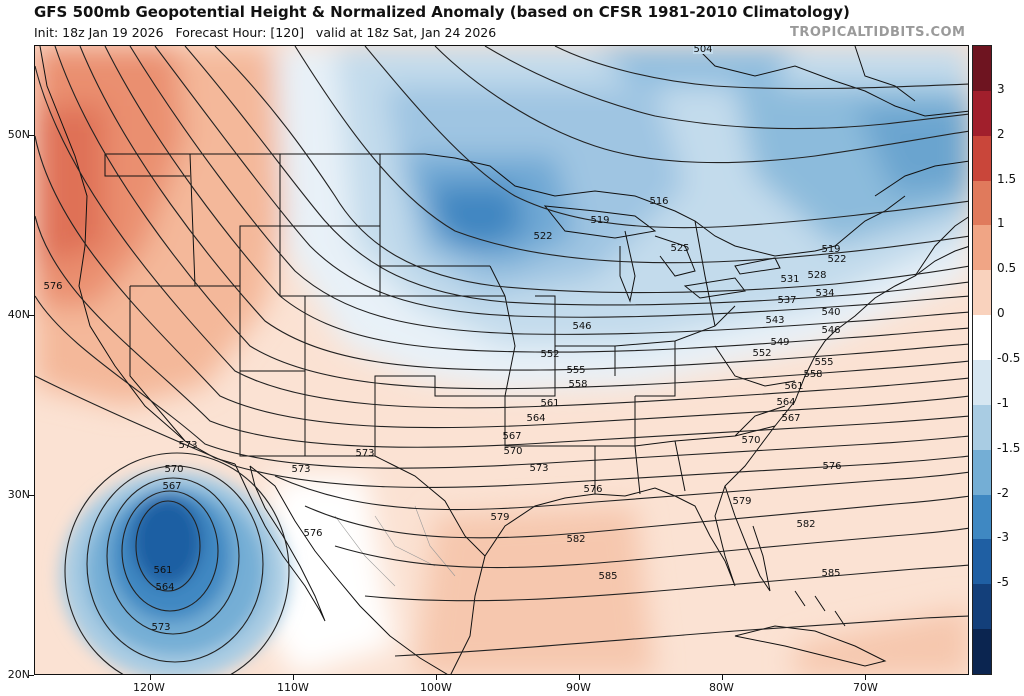 Image resolution: width=1024 pixels, height=696 pixels. What do you see at coordinates (1003, 402) in the screenshot?
I see `colorbar-label: -1` at bounding box center [1003, 402].